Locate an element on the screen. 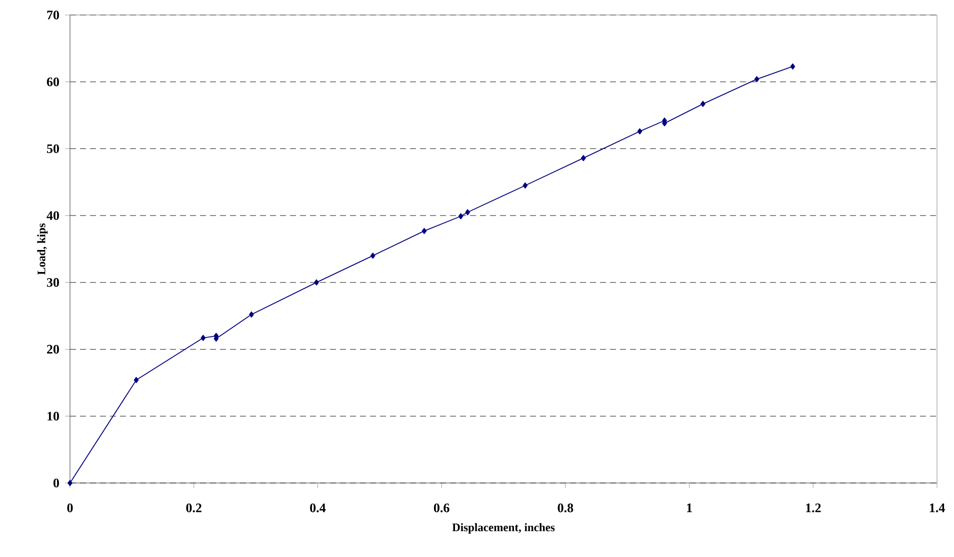 This screenshot has width=954, height=557. x-tick-label: 0.6 is located at coordinates (442, 508).